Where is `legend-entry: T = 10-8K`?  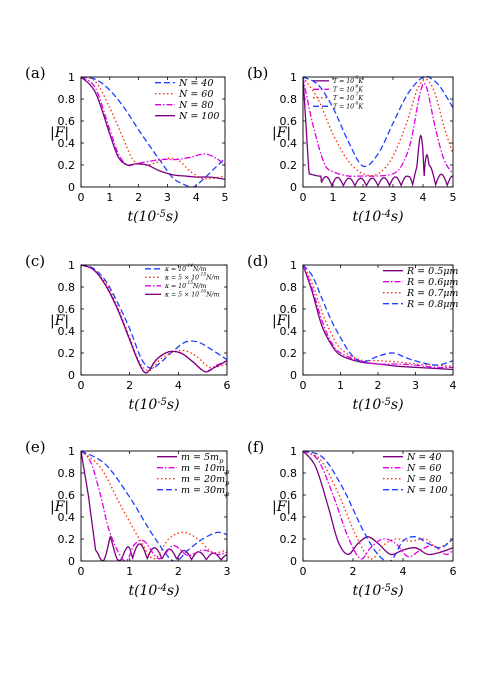 legend-entry: T = 10-8K is located at coordinates (348, 106).